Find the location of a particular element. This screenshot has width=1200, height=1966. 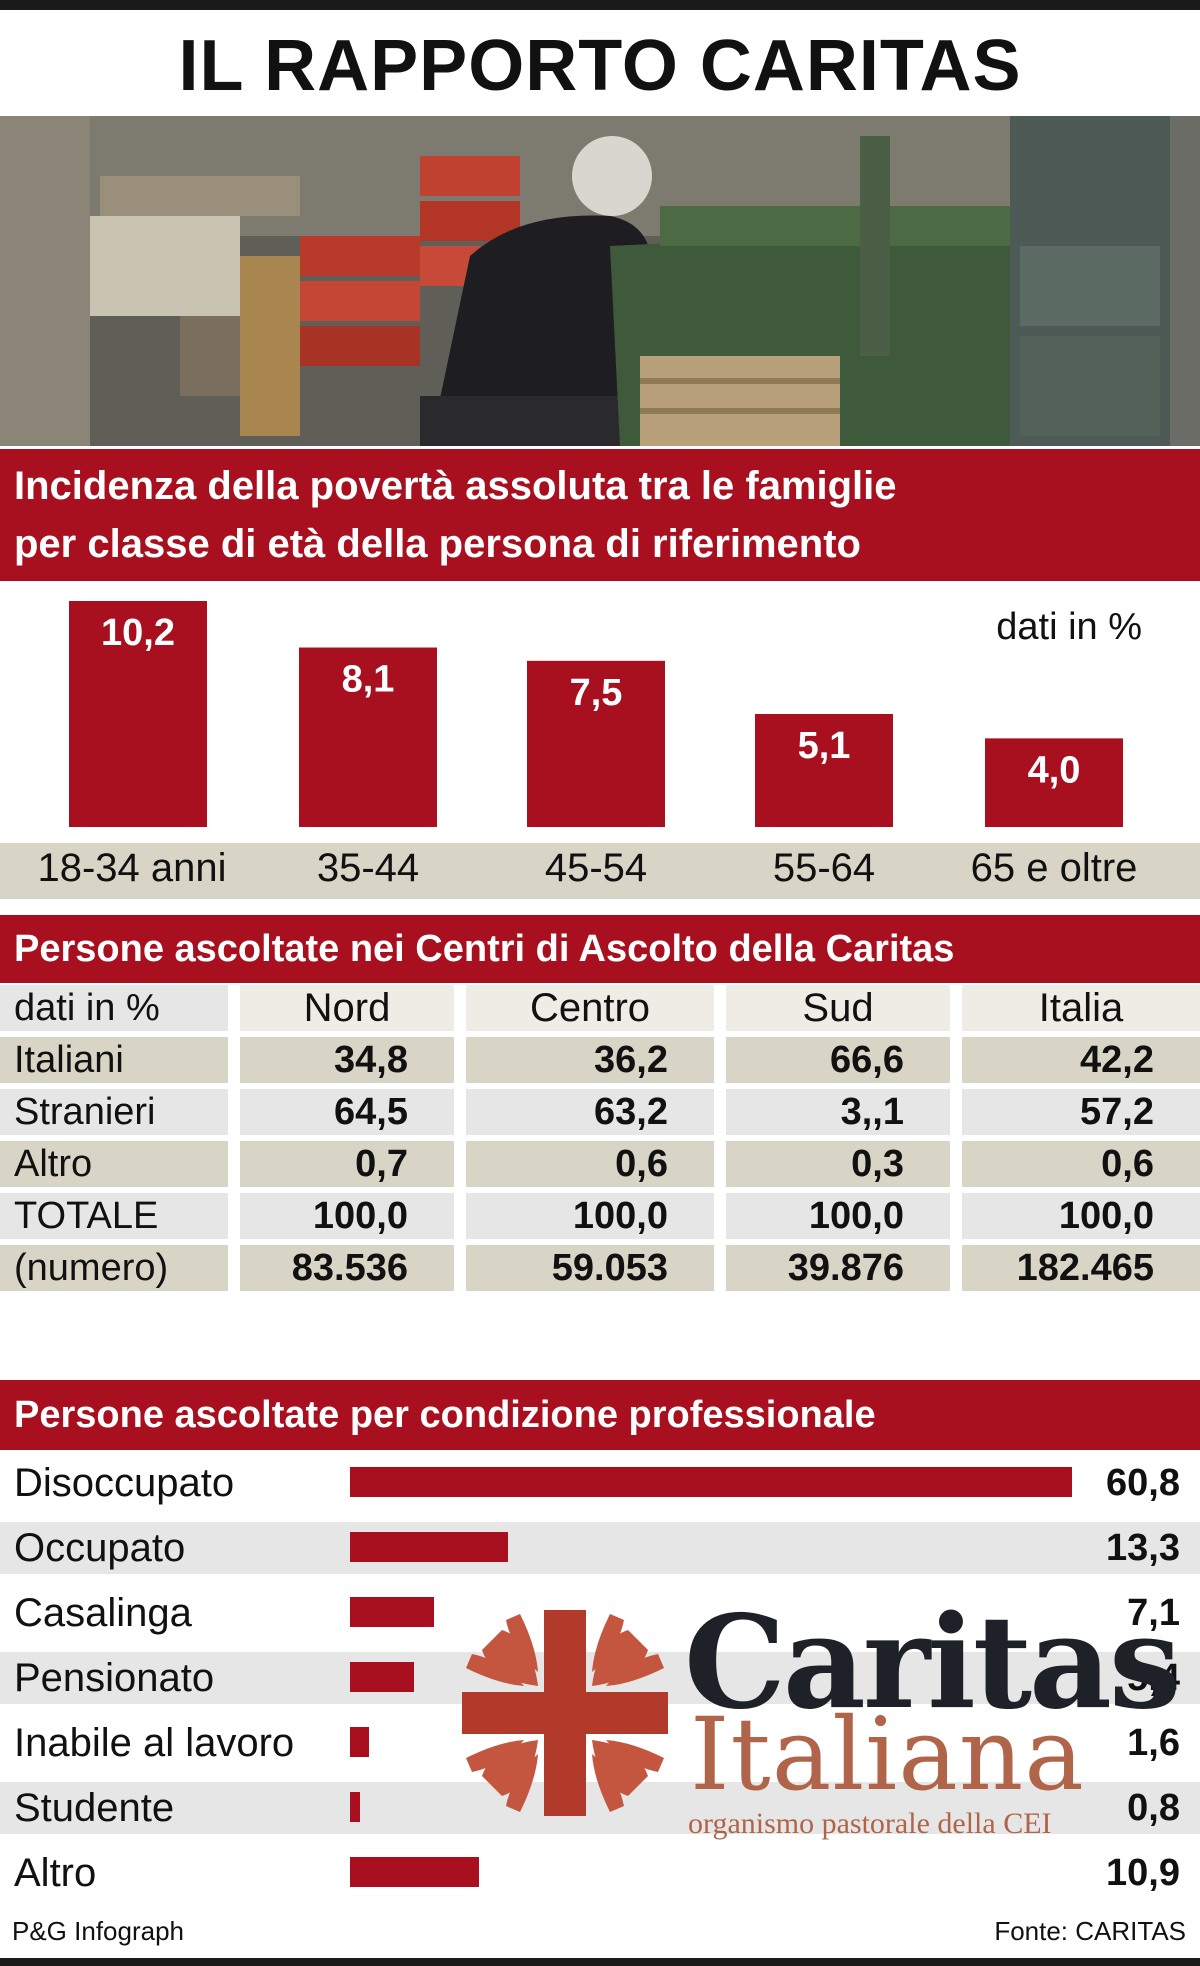

profession-label: Inabile al lavoro is located at coordinates (154, 1743).